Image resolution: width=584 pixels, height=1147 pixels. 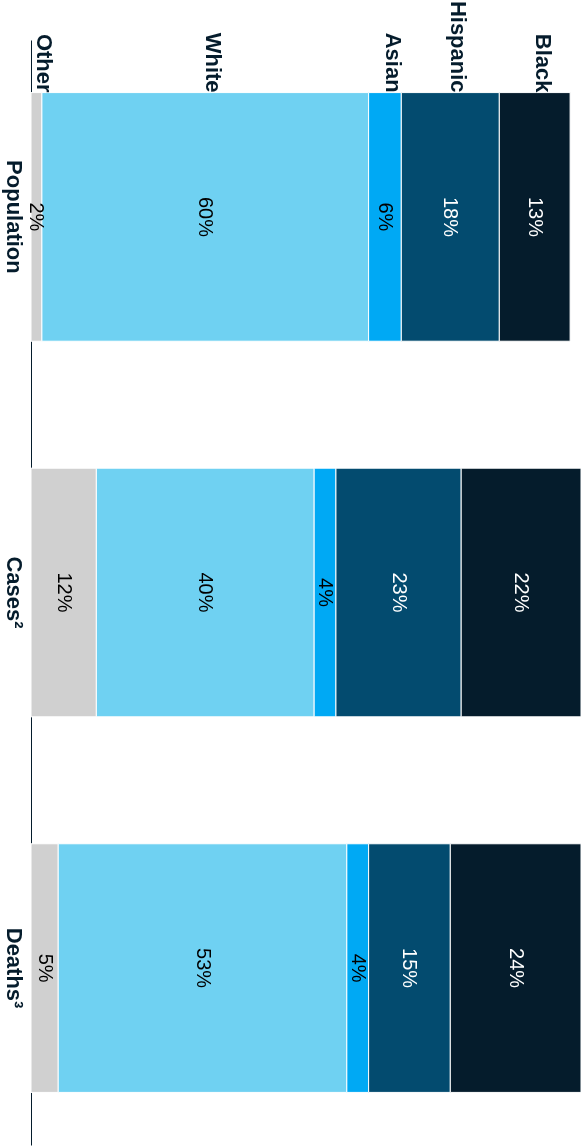 I want to click on data-label: 6%, so click(x=385, y=217).